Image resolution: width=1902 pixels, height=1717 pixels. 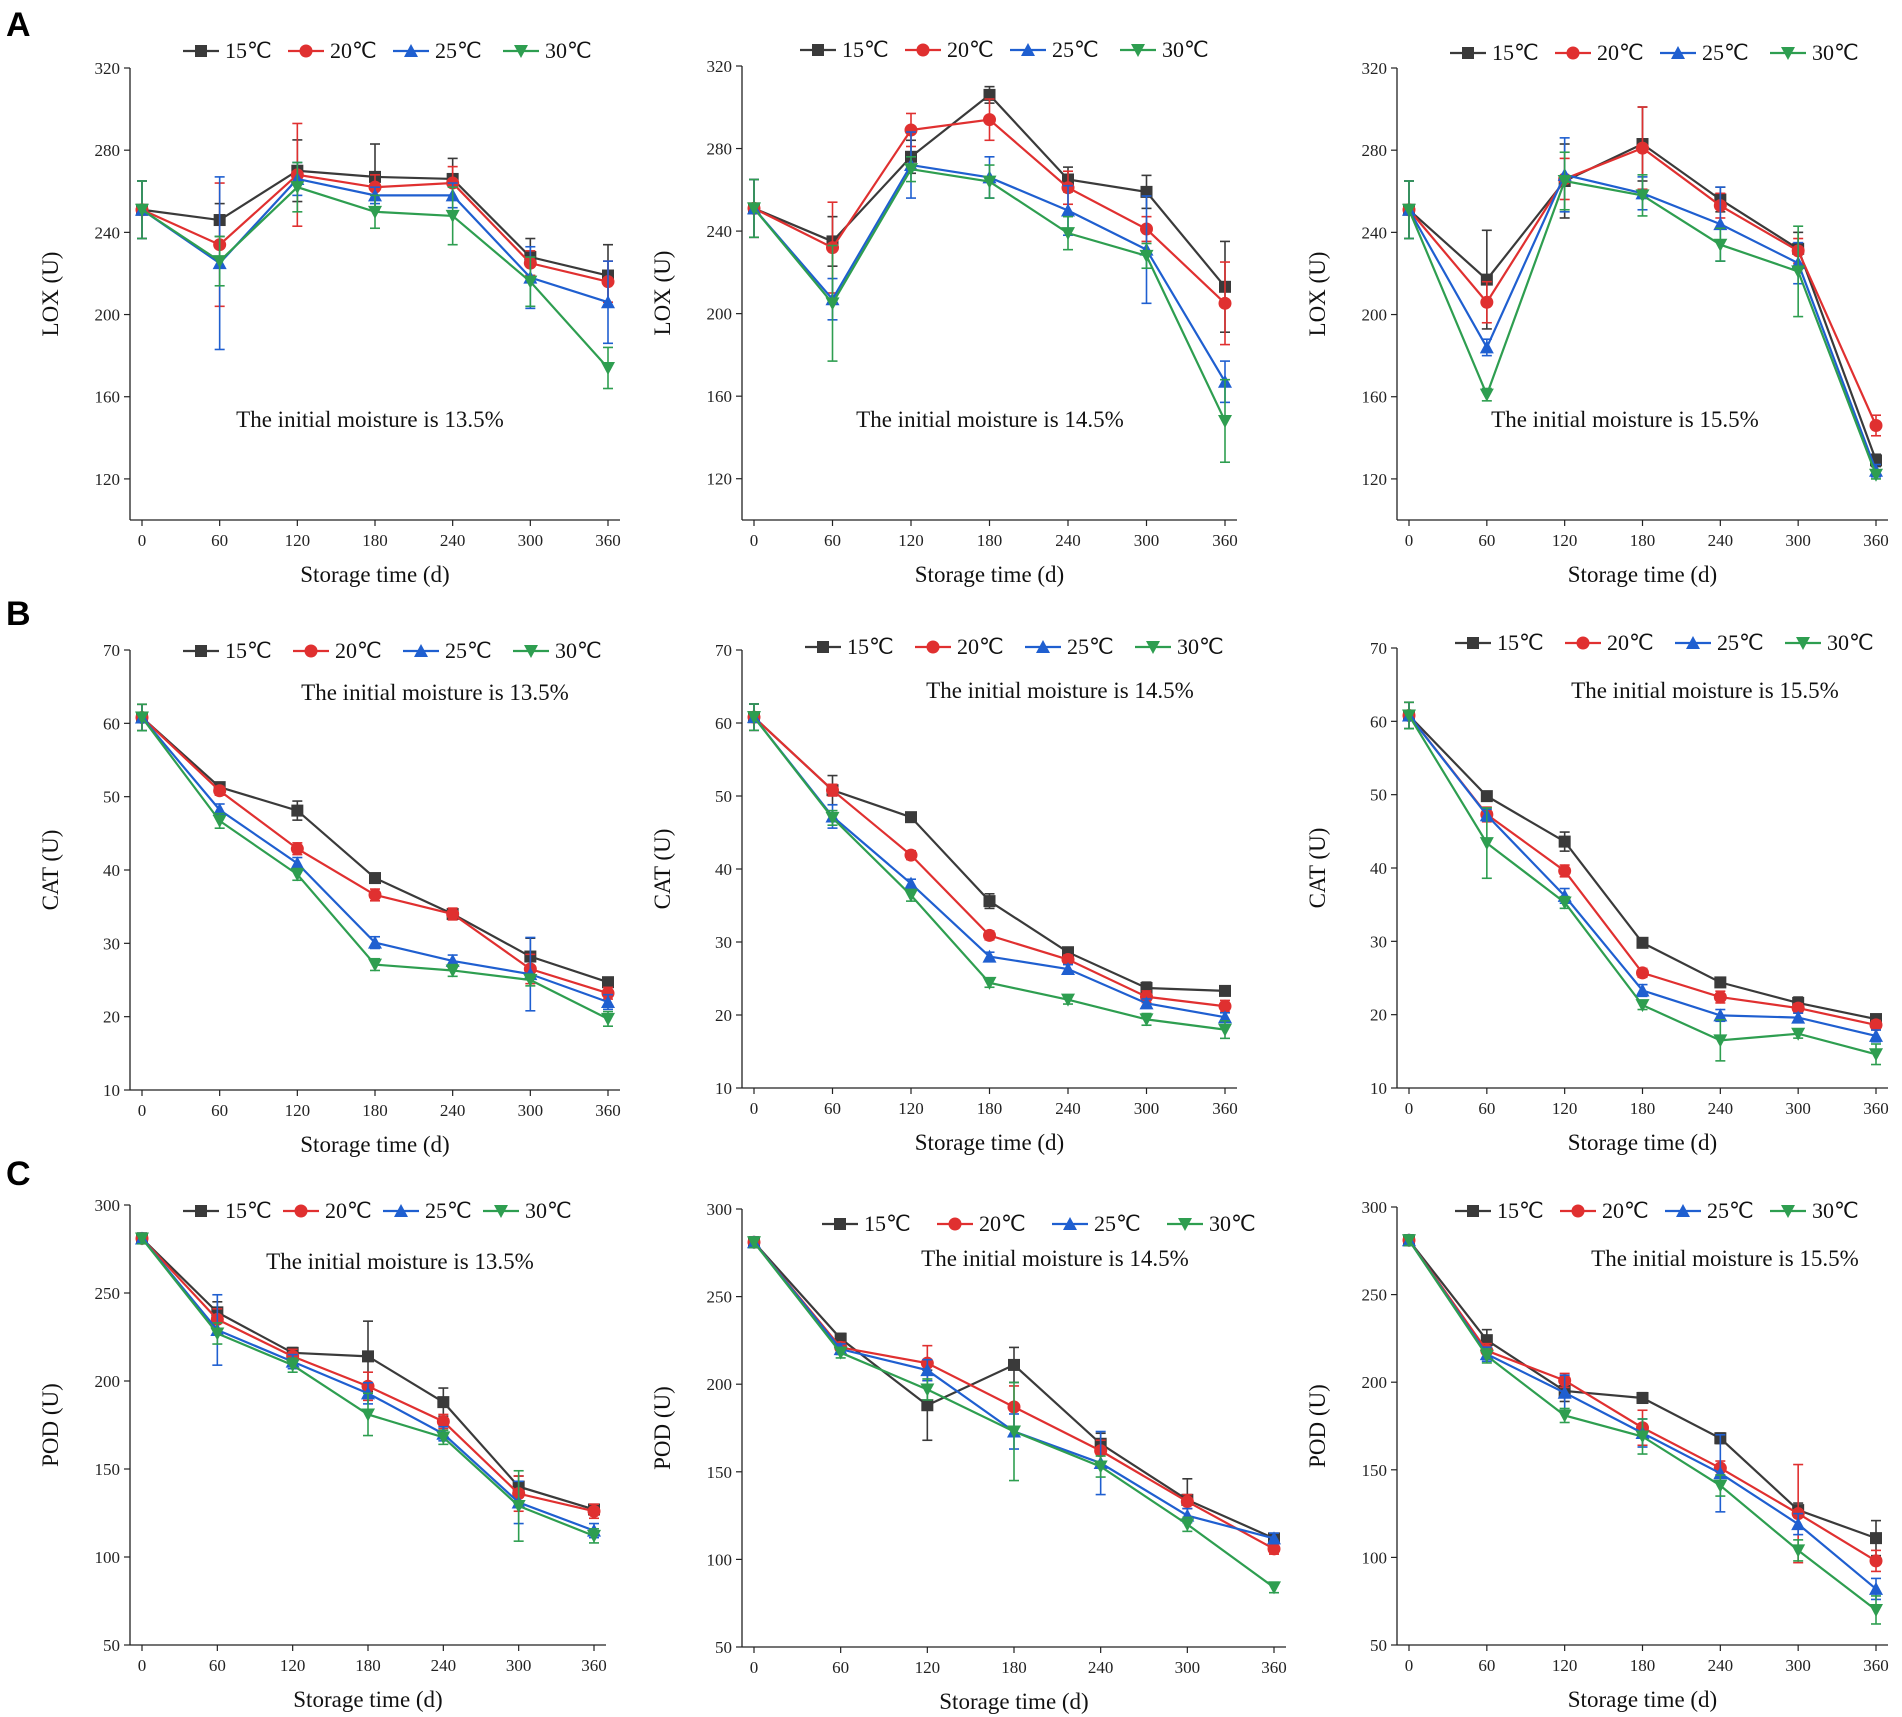 What do you see at coordinates (662, 1428) in the screenshot?
I see `y-axis-title: POD (U)` at bounding box center [662, 1428].